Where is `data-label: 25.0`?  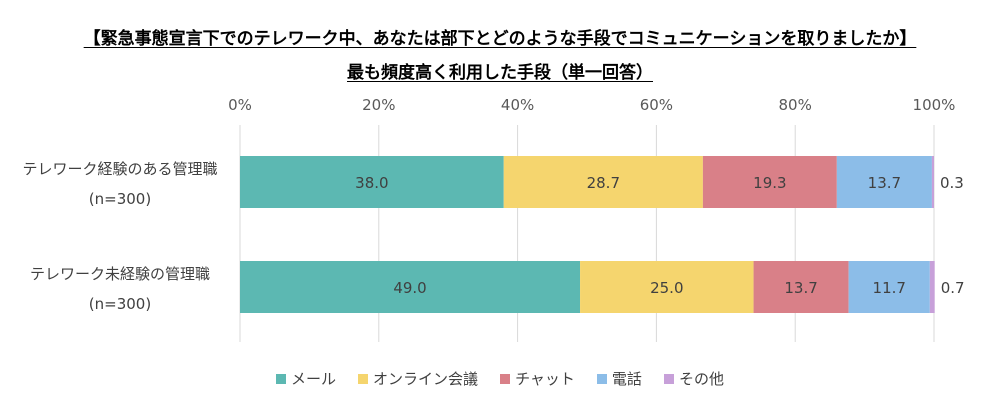 data-label: 25.0 is located at coordinates (666, 288).